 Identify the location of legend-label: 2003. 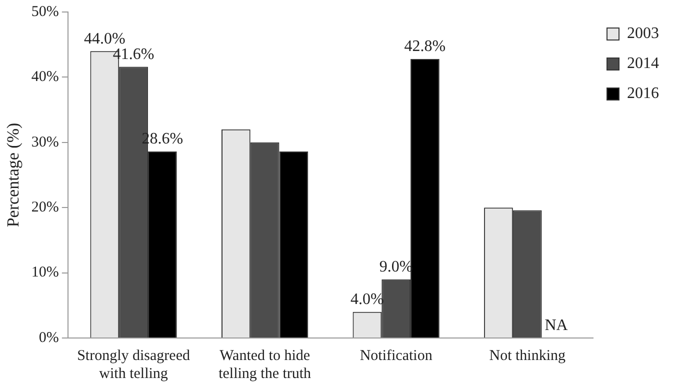
(643, 33).